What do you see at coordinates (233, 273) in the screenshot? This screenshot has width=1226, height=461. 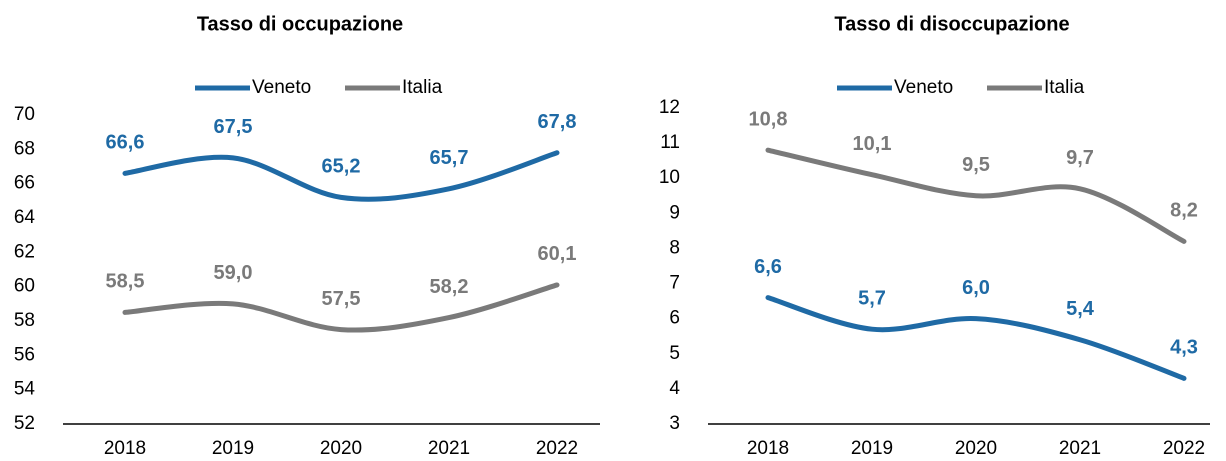 I see `data-label: 59,0` at bounding box center [233, 273].